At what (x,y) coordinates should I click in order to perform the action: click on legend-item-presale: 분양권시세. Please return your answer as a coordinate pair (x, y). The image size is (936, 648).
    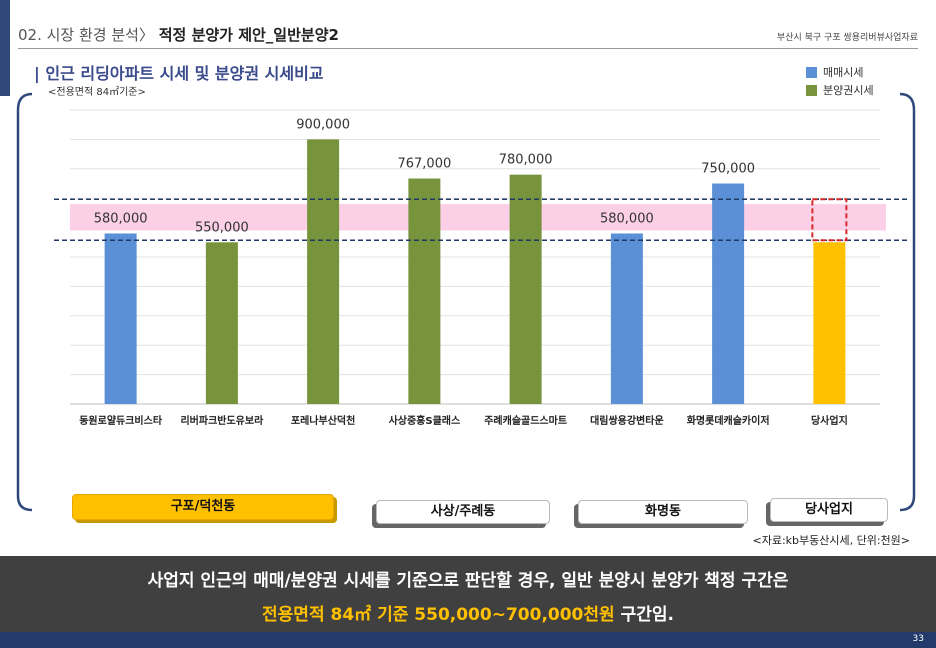
    Looking at the image, I should click on (840, 90).